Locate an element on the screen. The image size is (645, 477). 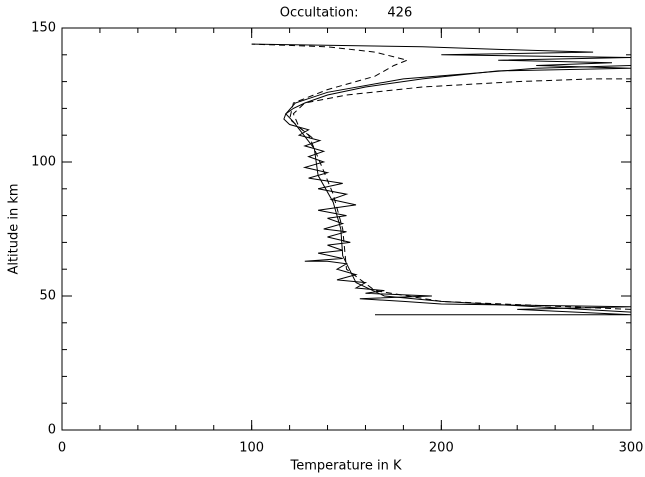
y-tick-label: 150 is located at coordinates (43, 28).